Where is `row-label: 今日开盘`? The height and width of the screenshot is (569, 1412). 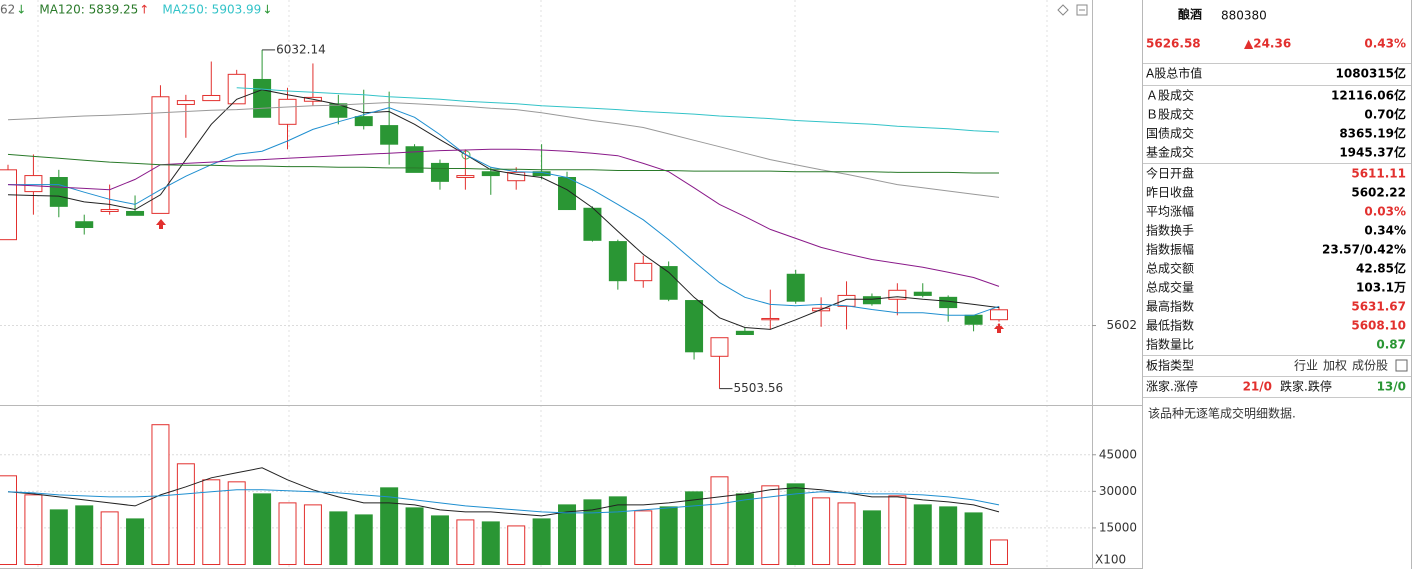 row-label: 今日开盘 is located at coordinates (1170, 173).